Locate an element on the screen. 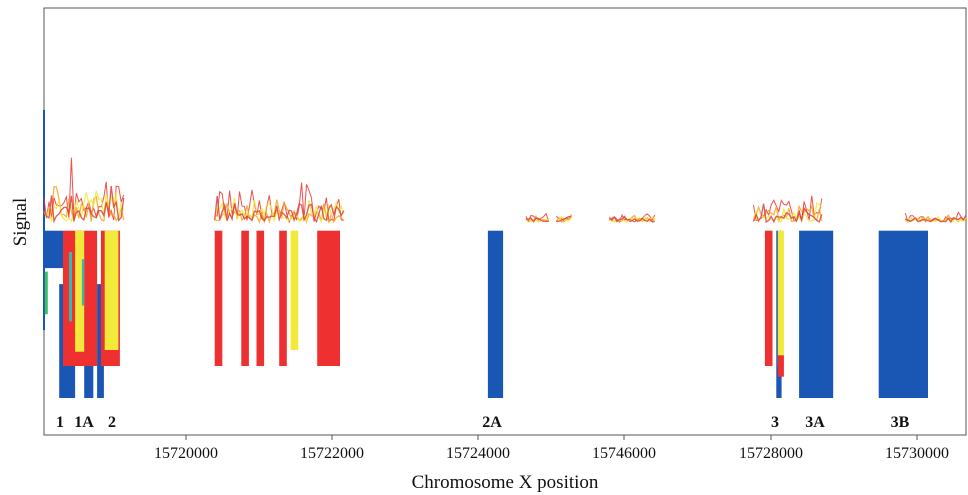 The height and width of the screenshot is (495, 968). region-label: 3A is located at coordinates (815, 422).